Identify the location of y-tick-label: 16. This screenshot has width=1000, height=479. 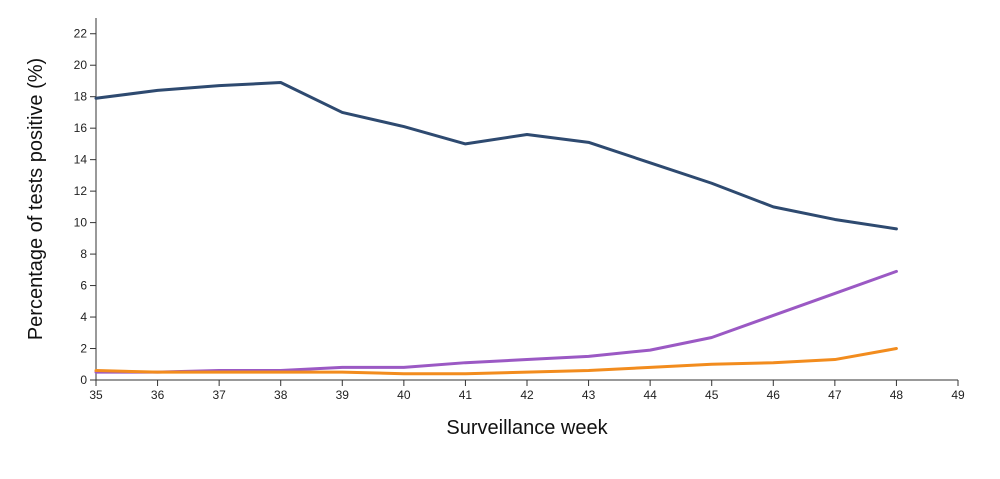
(81, 128).